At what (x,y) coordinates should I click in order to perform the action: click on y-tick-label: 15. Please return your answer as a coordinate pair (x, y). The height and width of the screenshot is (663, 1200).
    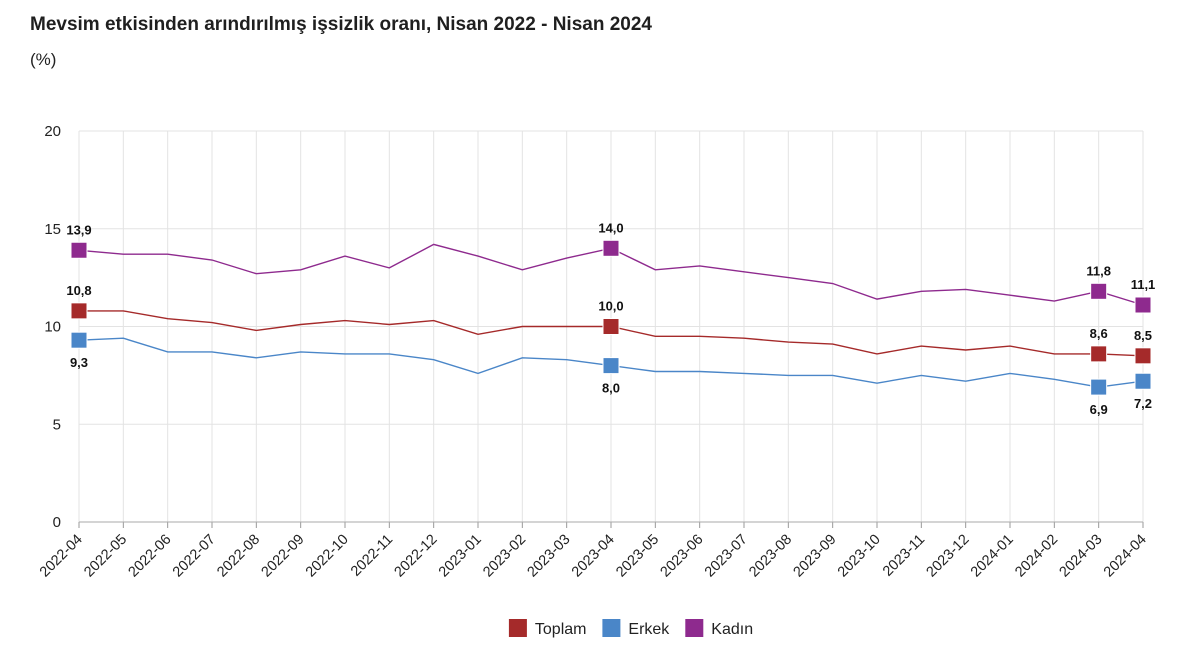
    Looking at the image, I should click on (52, 229).